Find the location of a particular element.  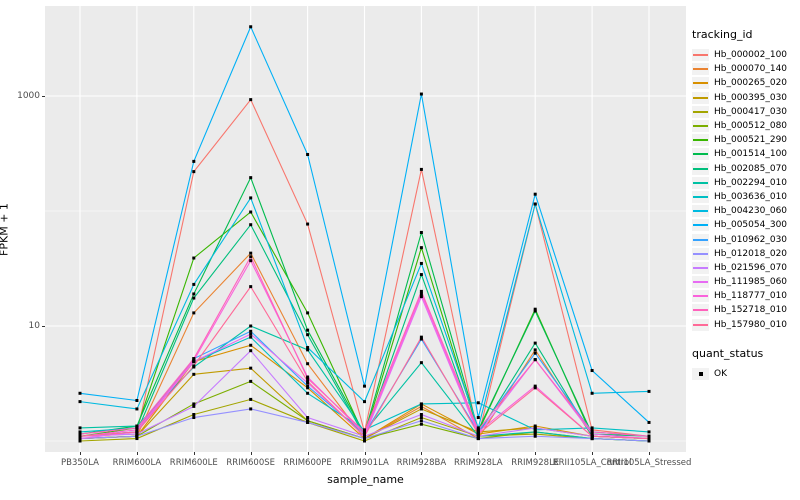

legend-title-quant-status: quant_status is located at coordinates (728, 353).